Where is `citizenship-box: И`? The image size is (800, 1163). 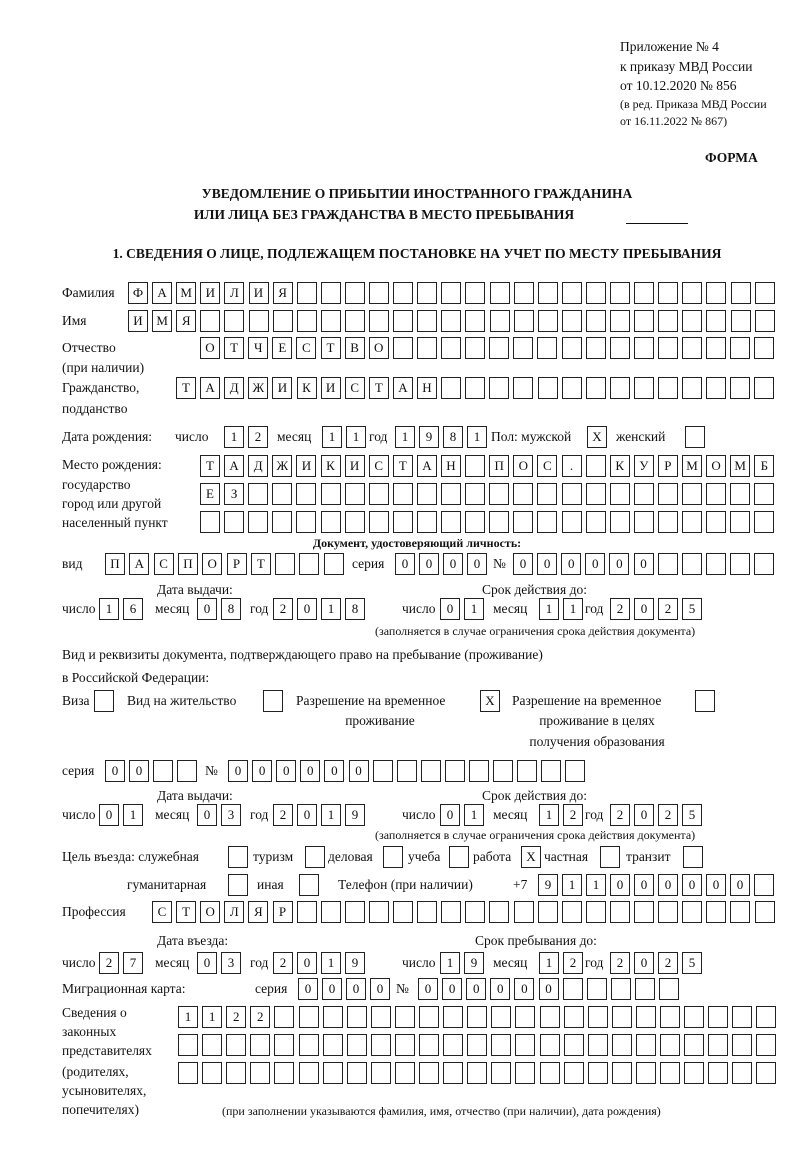 citizenship-box: И is located at coordinates (330, 388).